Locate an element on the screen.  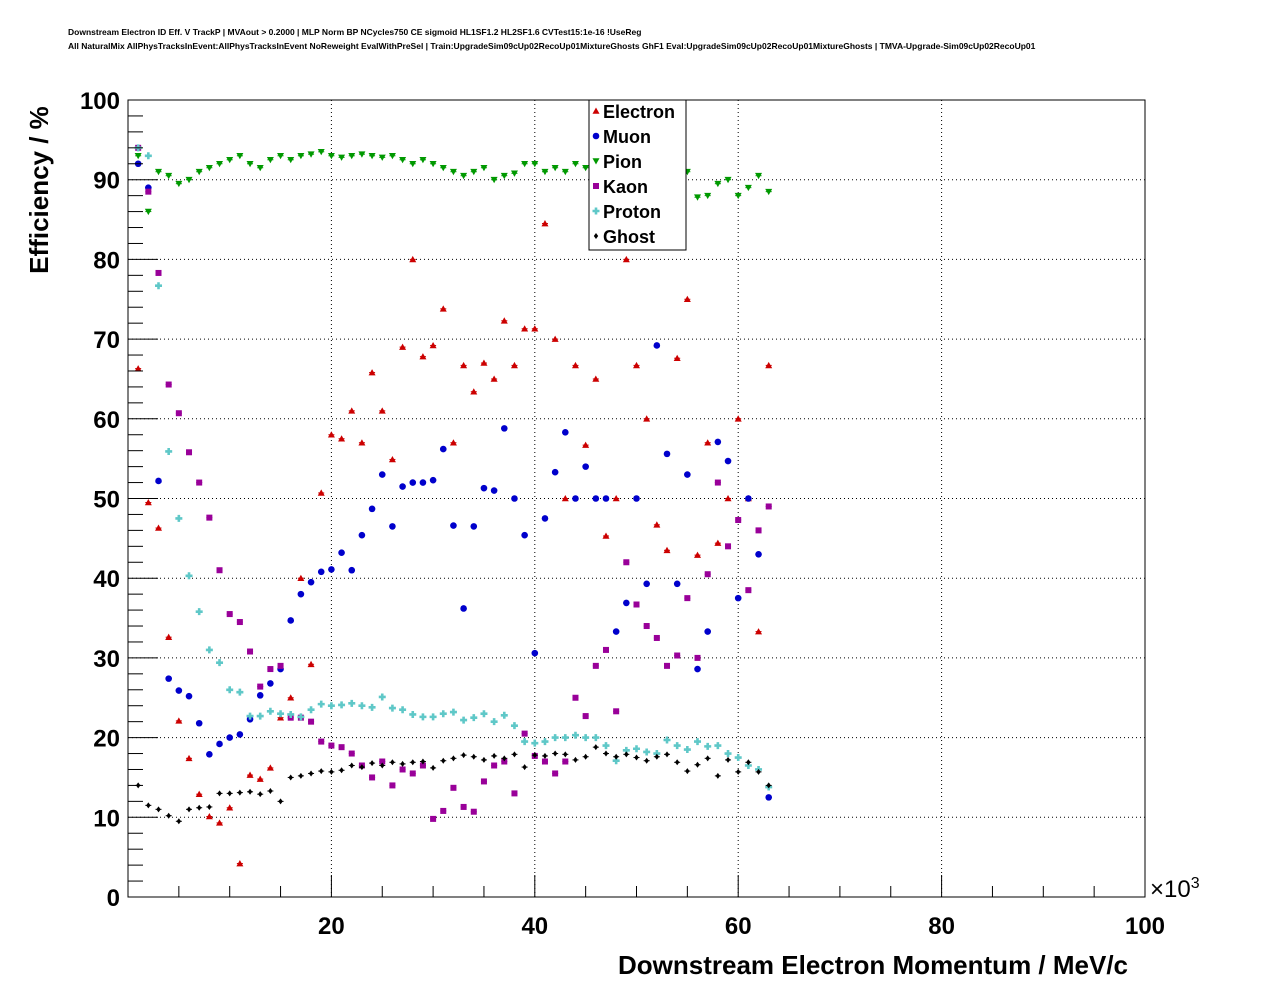
x-axis-exponent-power: 3 is located at coordinates (1195, 883).